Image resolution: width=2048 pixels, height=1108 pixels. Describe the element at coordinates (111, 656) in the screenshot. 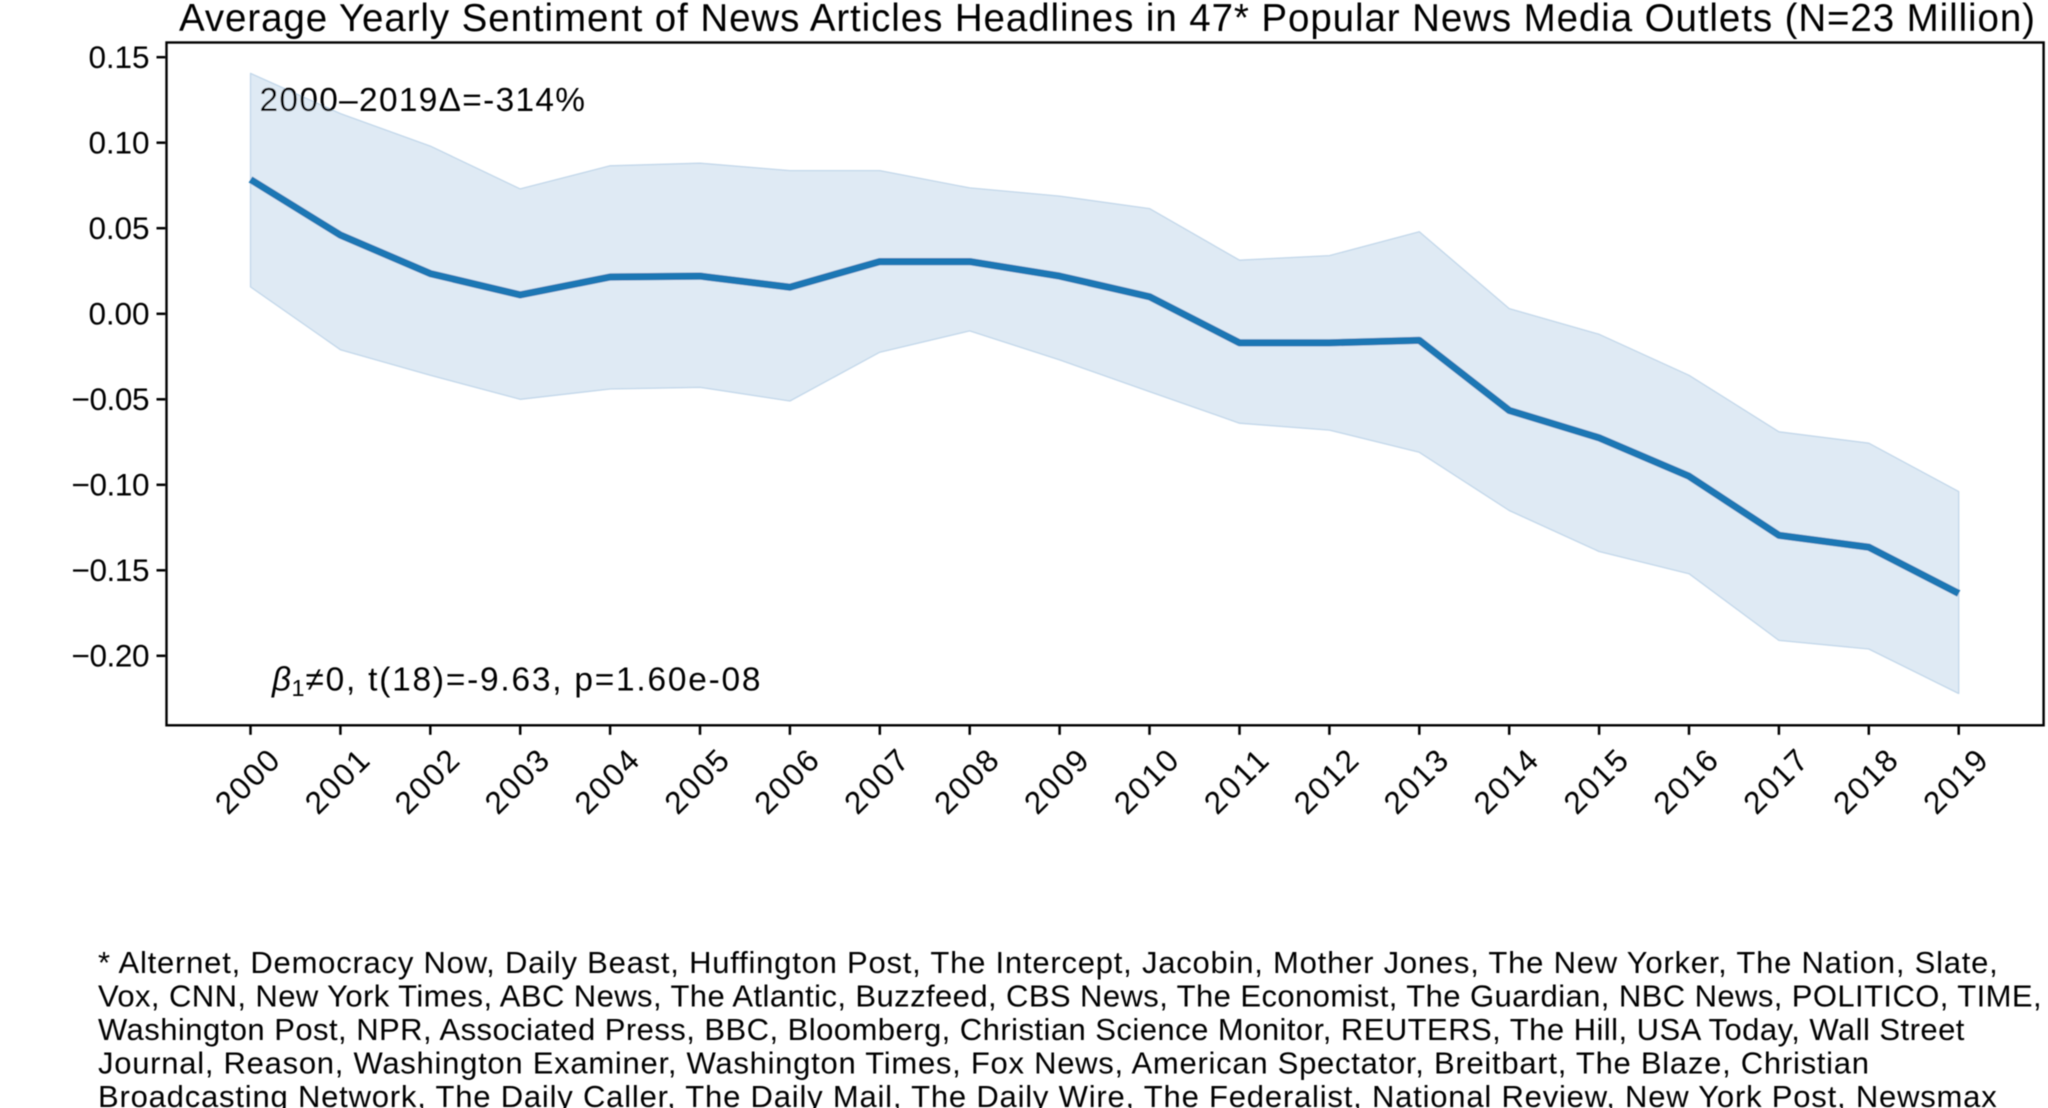

I see `svg-text: −0.20` at that location.